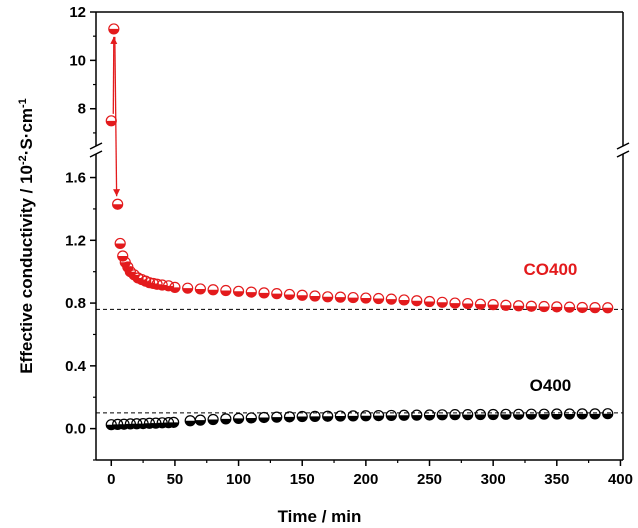 The height and width of the screenshot is (528, 638). Describe the element at coordinates (620, 479) in the screenshot. I see `x-tick-label: 400` at that location.